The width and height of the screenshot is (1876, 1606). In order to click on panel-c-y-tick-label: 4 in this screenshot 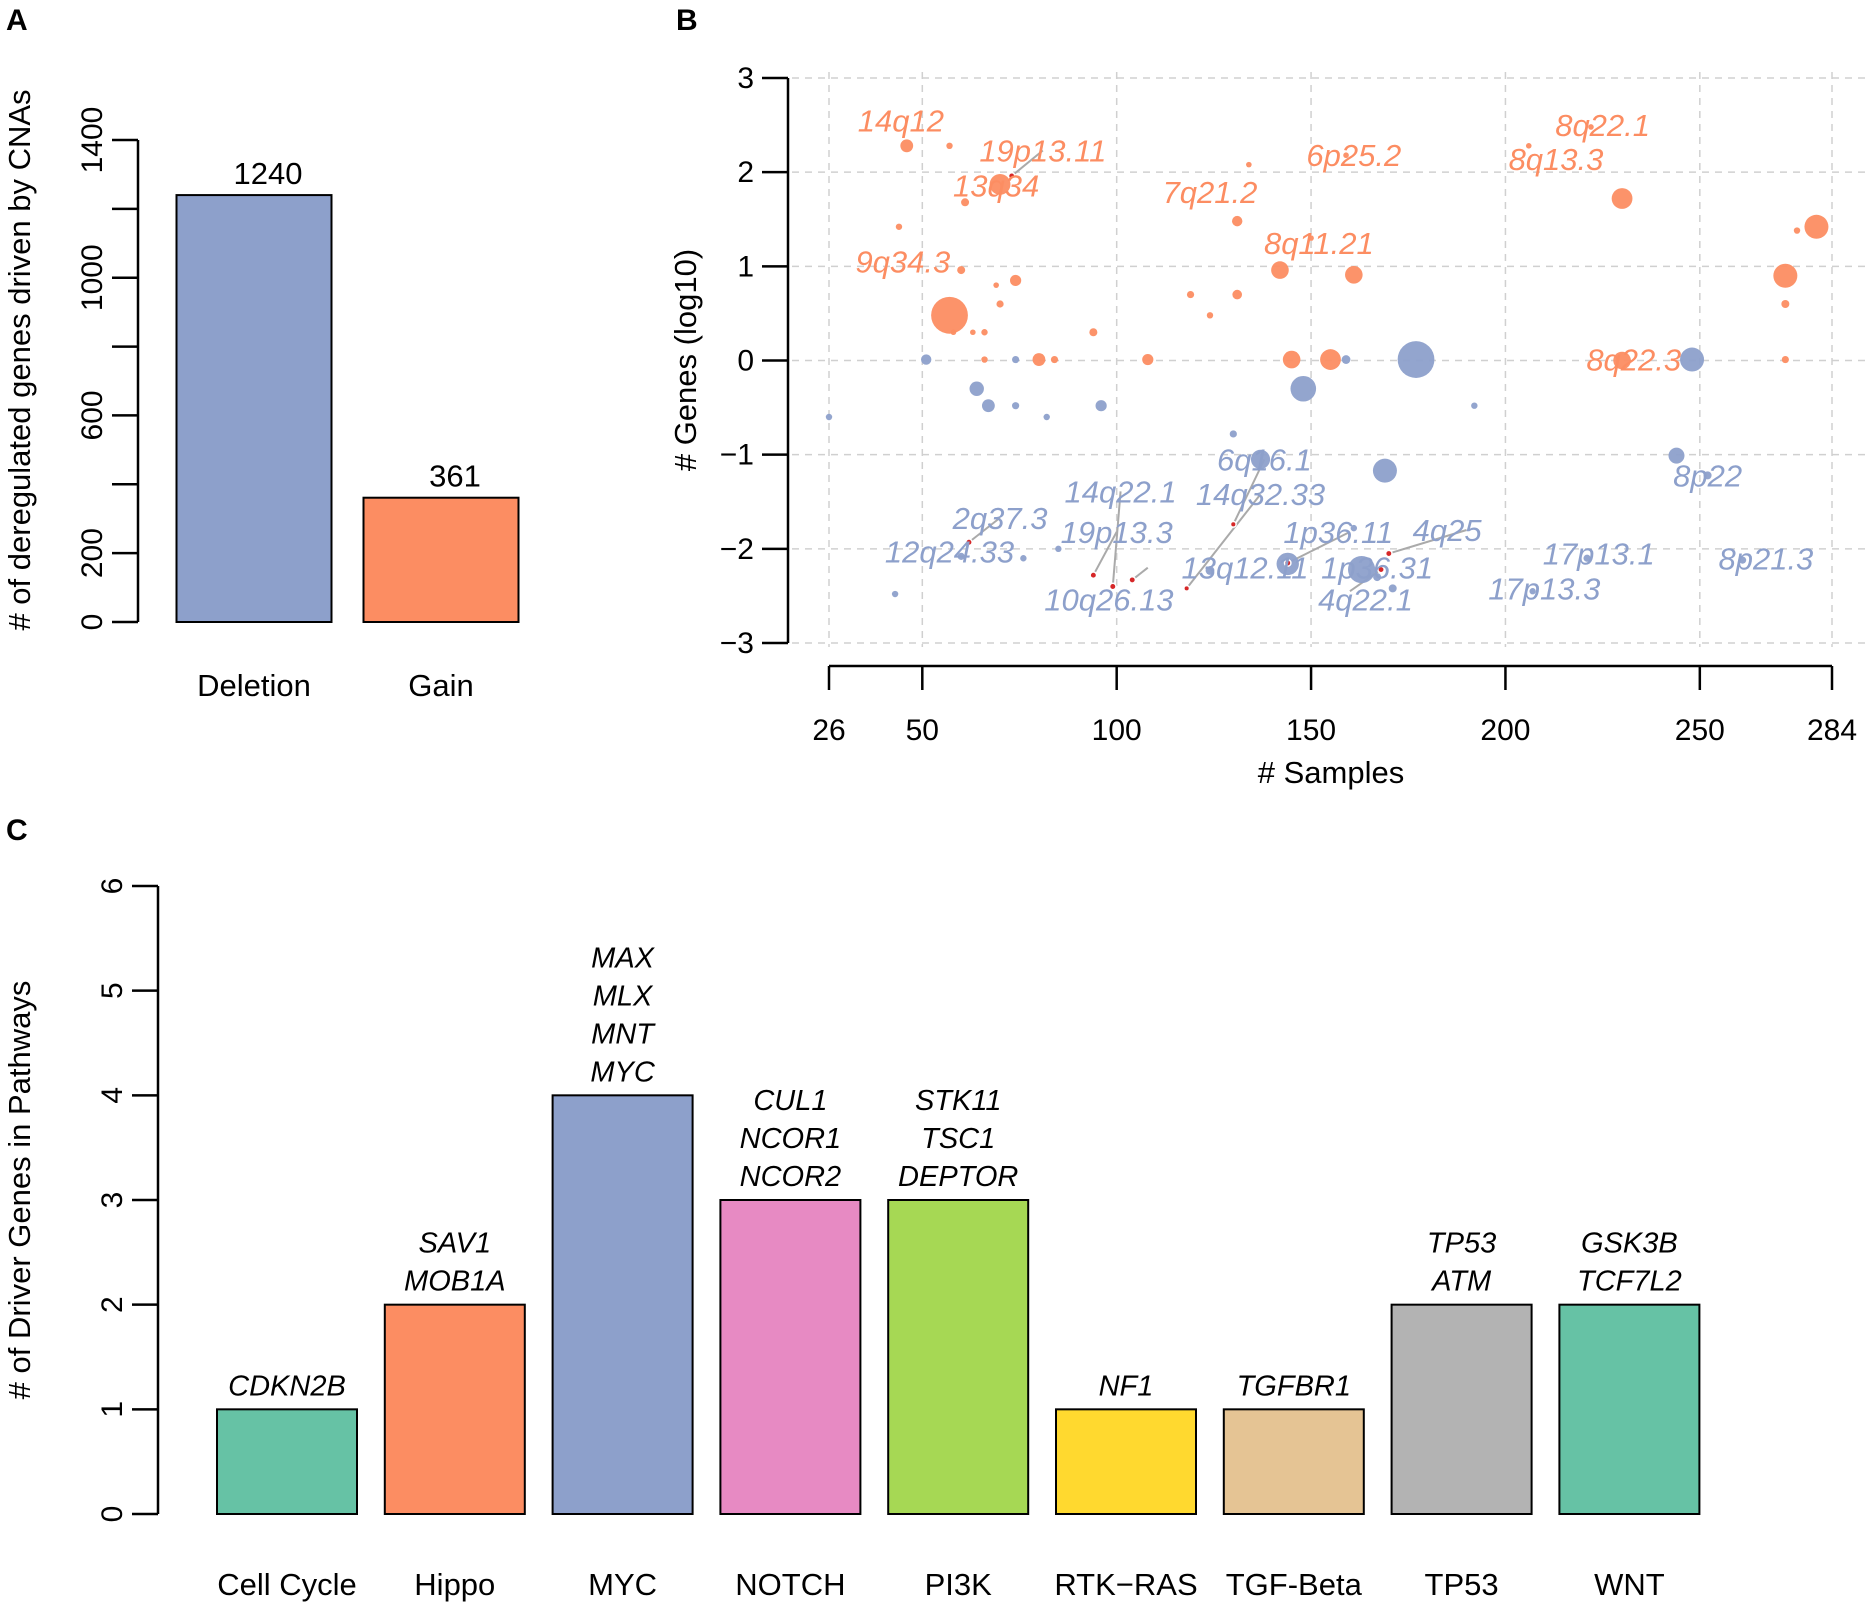, I will do `click(112, 1095)`.